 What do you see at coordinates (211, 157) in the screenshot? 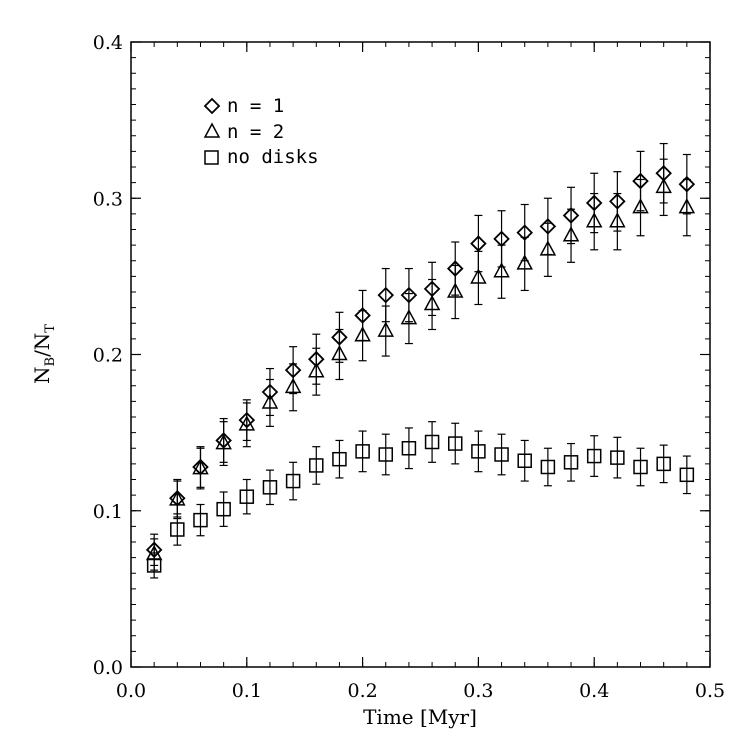
I see `legend-square-icon` at bounding box center [211, 157].